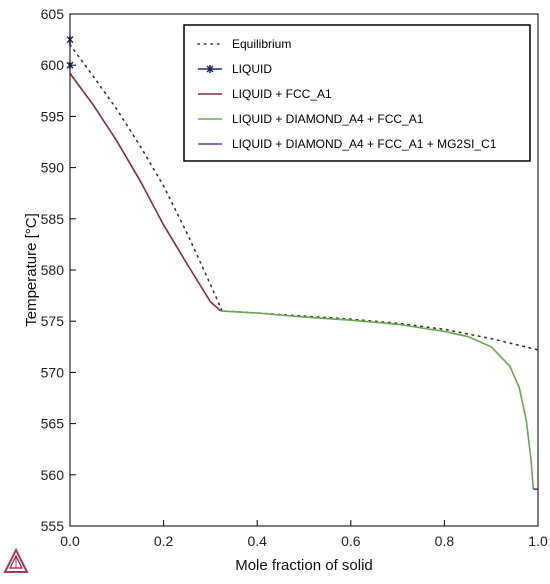 Image resolution: width=550 pixels, height=584 pixels. Describe the element at coordinates (53, 526) in the screenshot. I see `y-tick-label: 555` at that location.